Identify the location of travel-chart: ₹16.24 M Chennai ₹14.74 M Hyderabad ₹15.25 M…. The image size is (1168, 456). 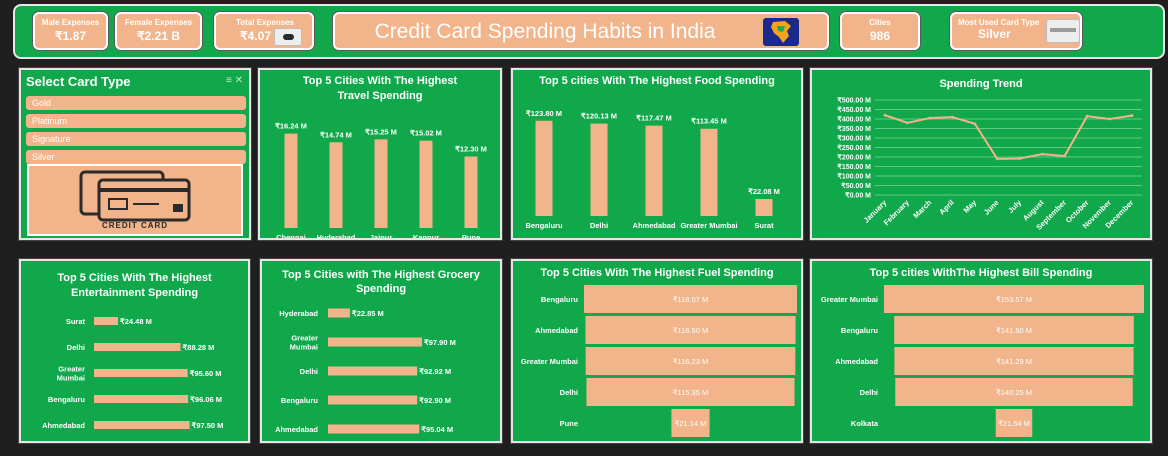
(381, 180).